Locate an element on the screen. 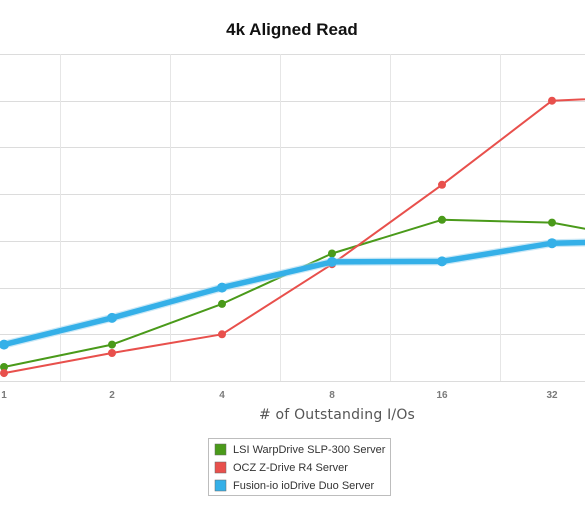  x-tick-label: 32 is located at coordinates (552, 395).